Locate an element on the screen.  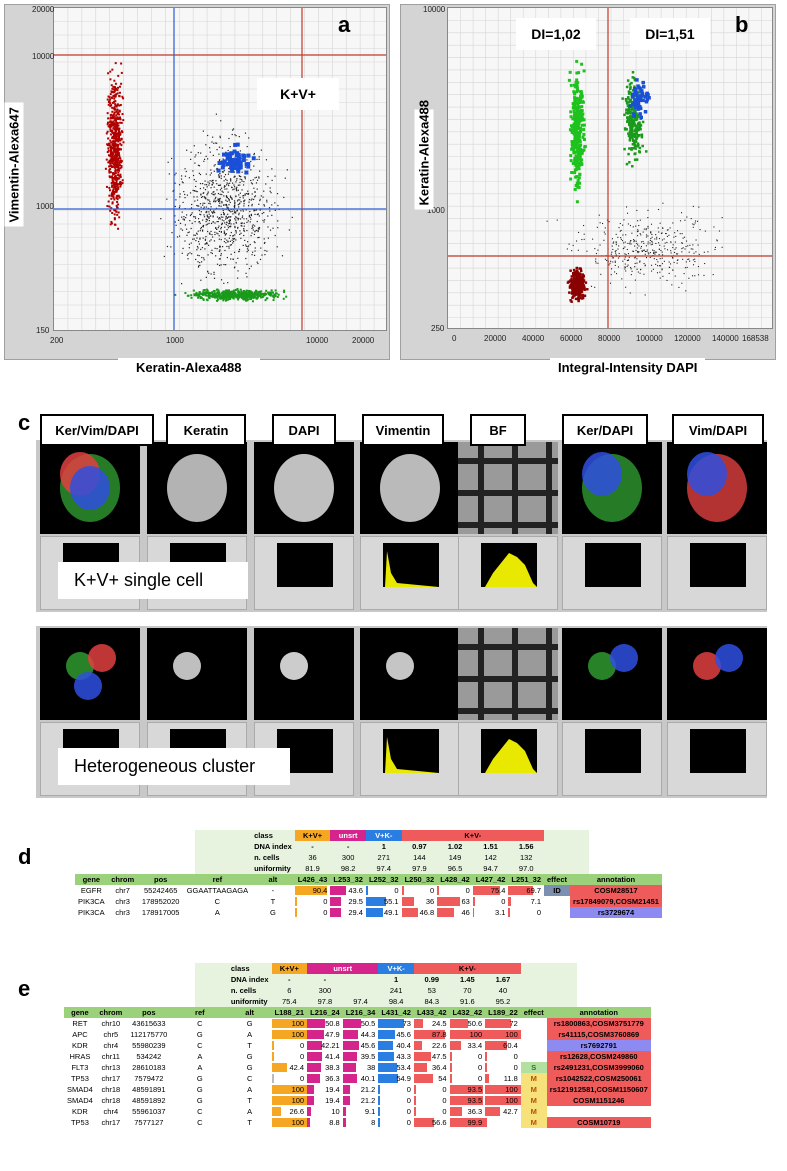
panel-letter-e: e is located at coordinates (24, 988).